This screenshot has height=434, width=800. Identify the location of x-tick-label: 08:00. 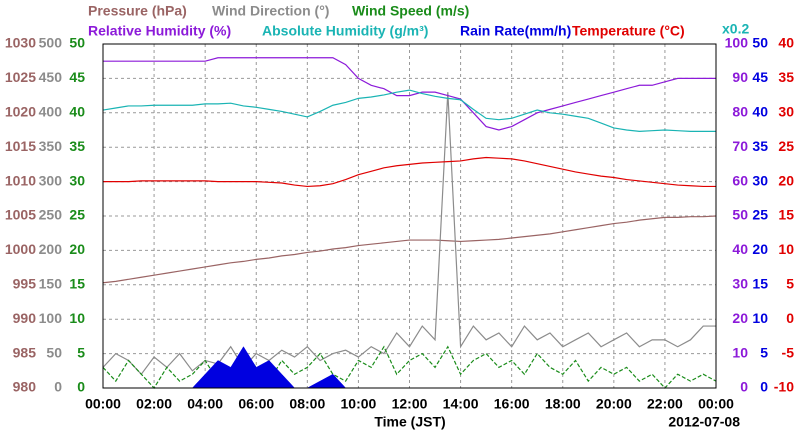
(307, 404).